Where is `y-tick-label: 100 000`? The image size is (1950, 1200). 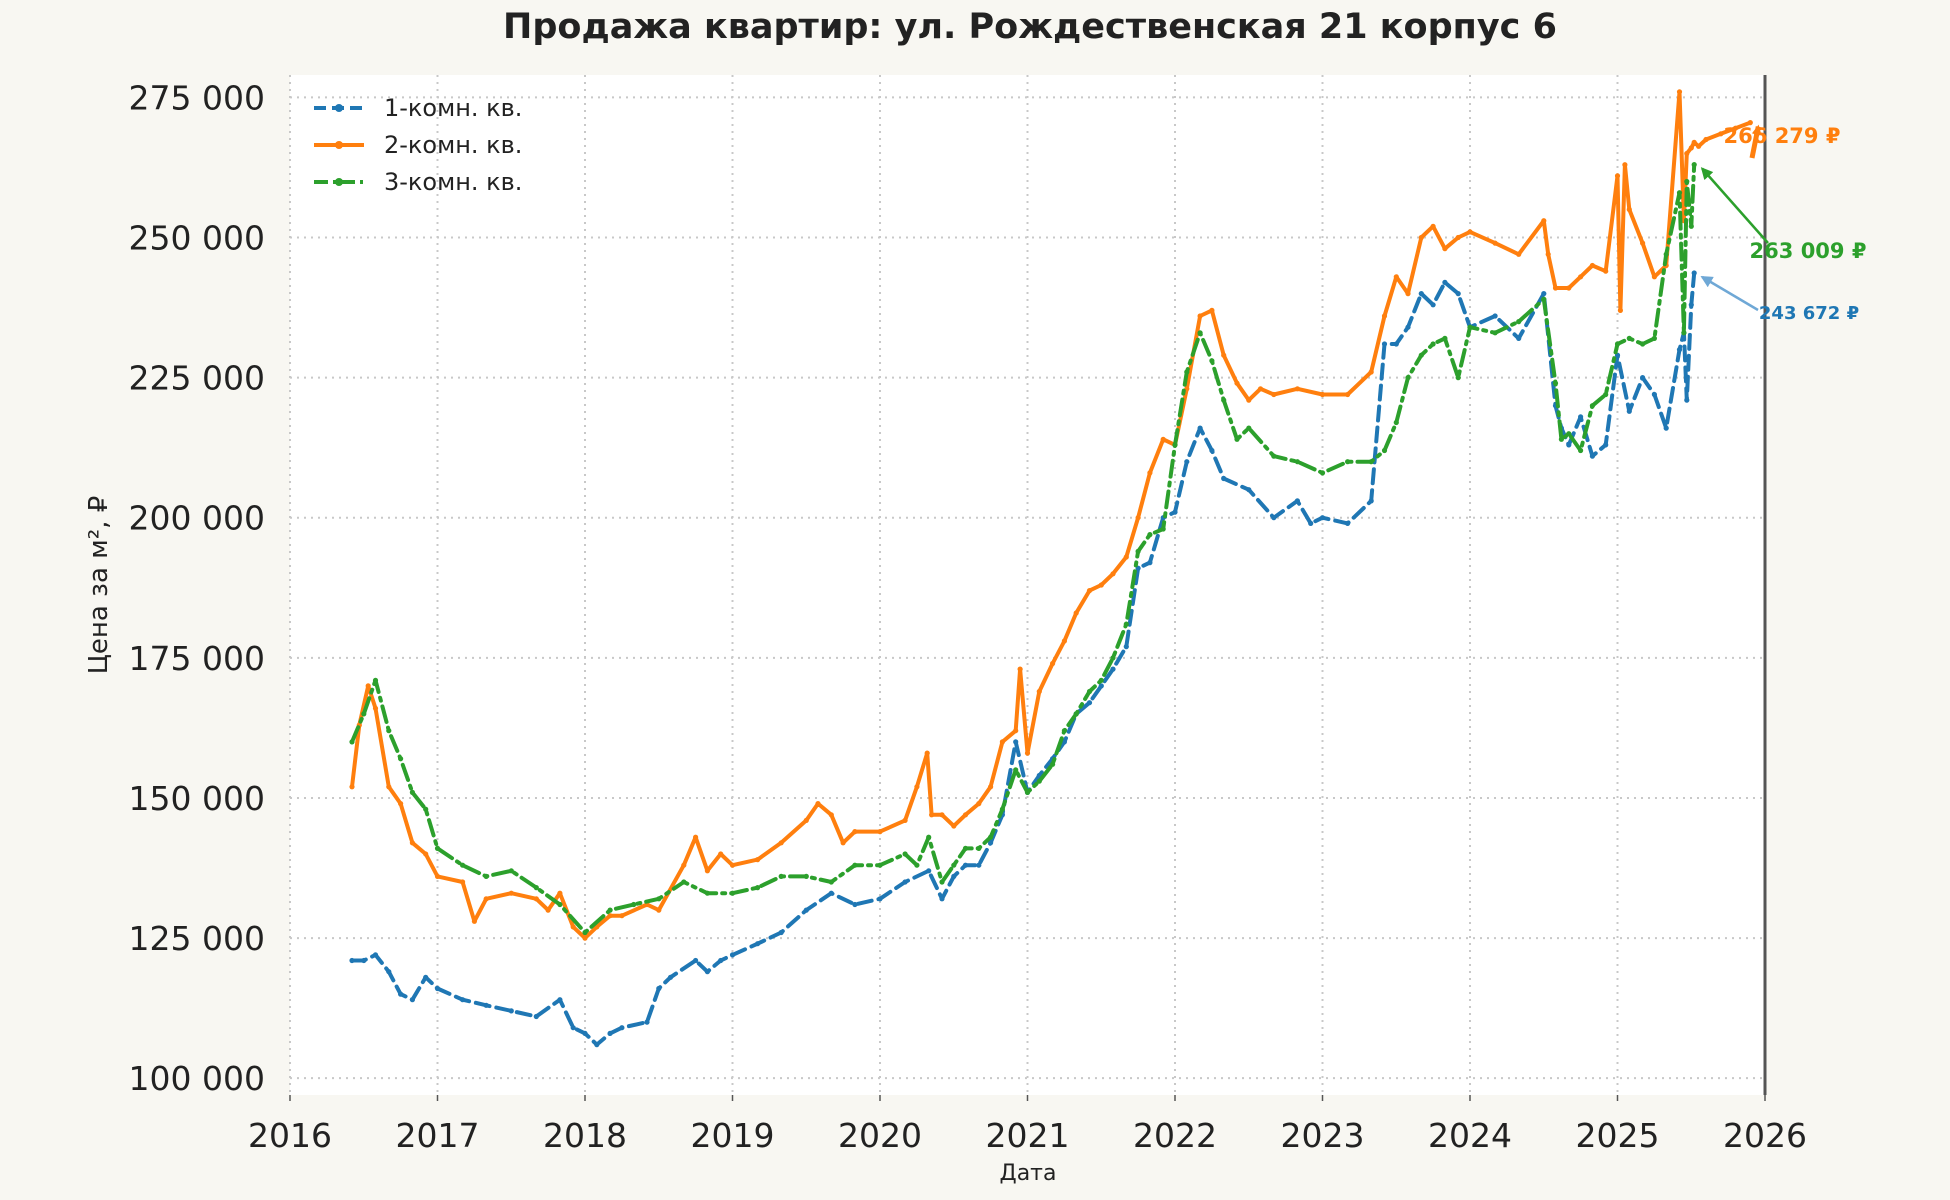
y-tick-label: 100 000 is located at coordinates (197, 1078).